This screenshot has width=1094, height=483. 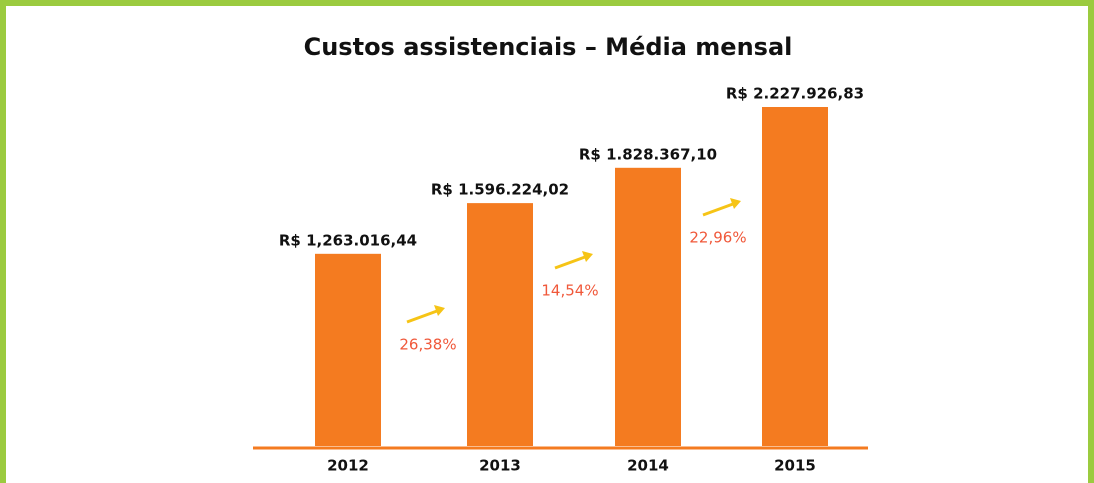 What do you see at coordinates (648, 466) in the screenshot?
I see `x-tick-label: 2014` at bounding box center [648, 466].